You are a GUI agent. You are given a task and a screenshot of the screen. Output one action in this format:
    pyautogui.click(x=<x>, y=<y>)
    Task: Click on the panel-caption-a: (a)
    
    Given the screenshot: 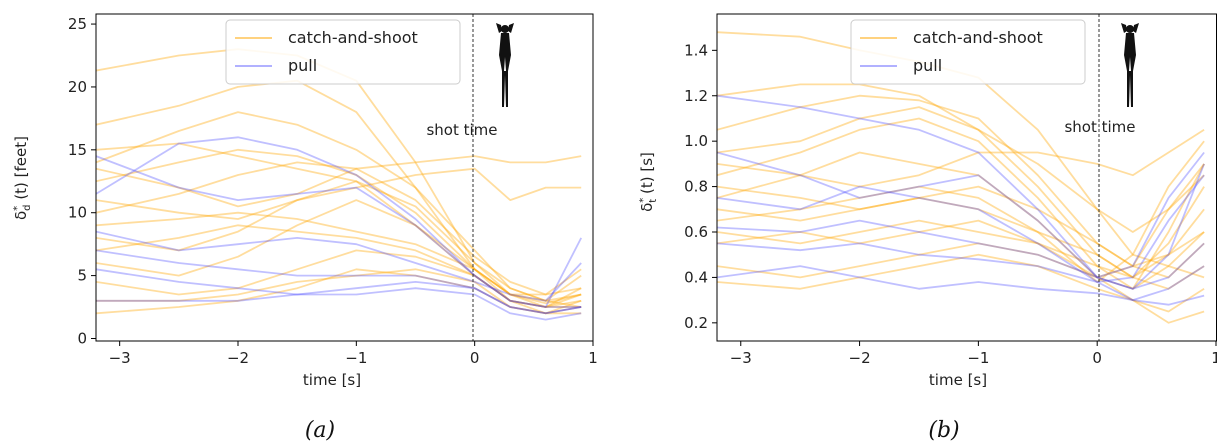 What is the action you would take?
    pyautogui.click(x=320, y=430)
    